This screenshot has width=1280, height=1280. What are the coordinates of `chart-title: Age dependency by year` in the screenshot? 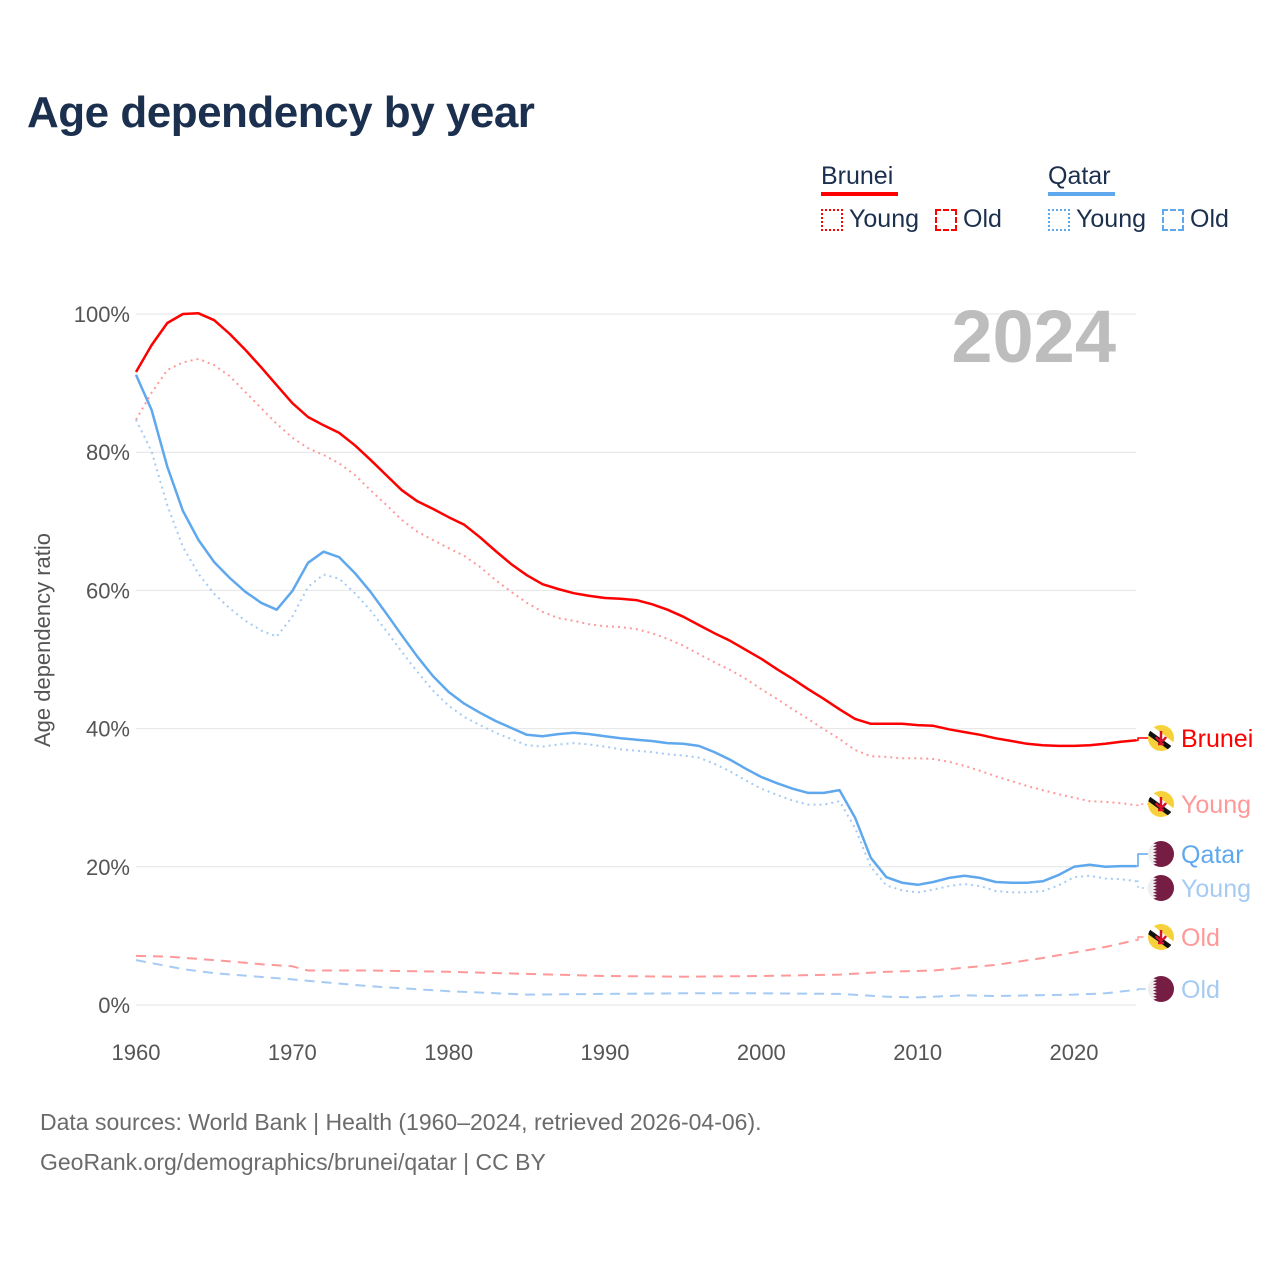 It's located at (281, 112).